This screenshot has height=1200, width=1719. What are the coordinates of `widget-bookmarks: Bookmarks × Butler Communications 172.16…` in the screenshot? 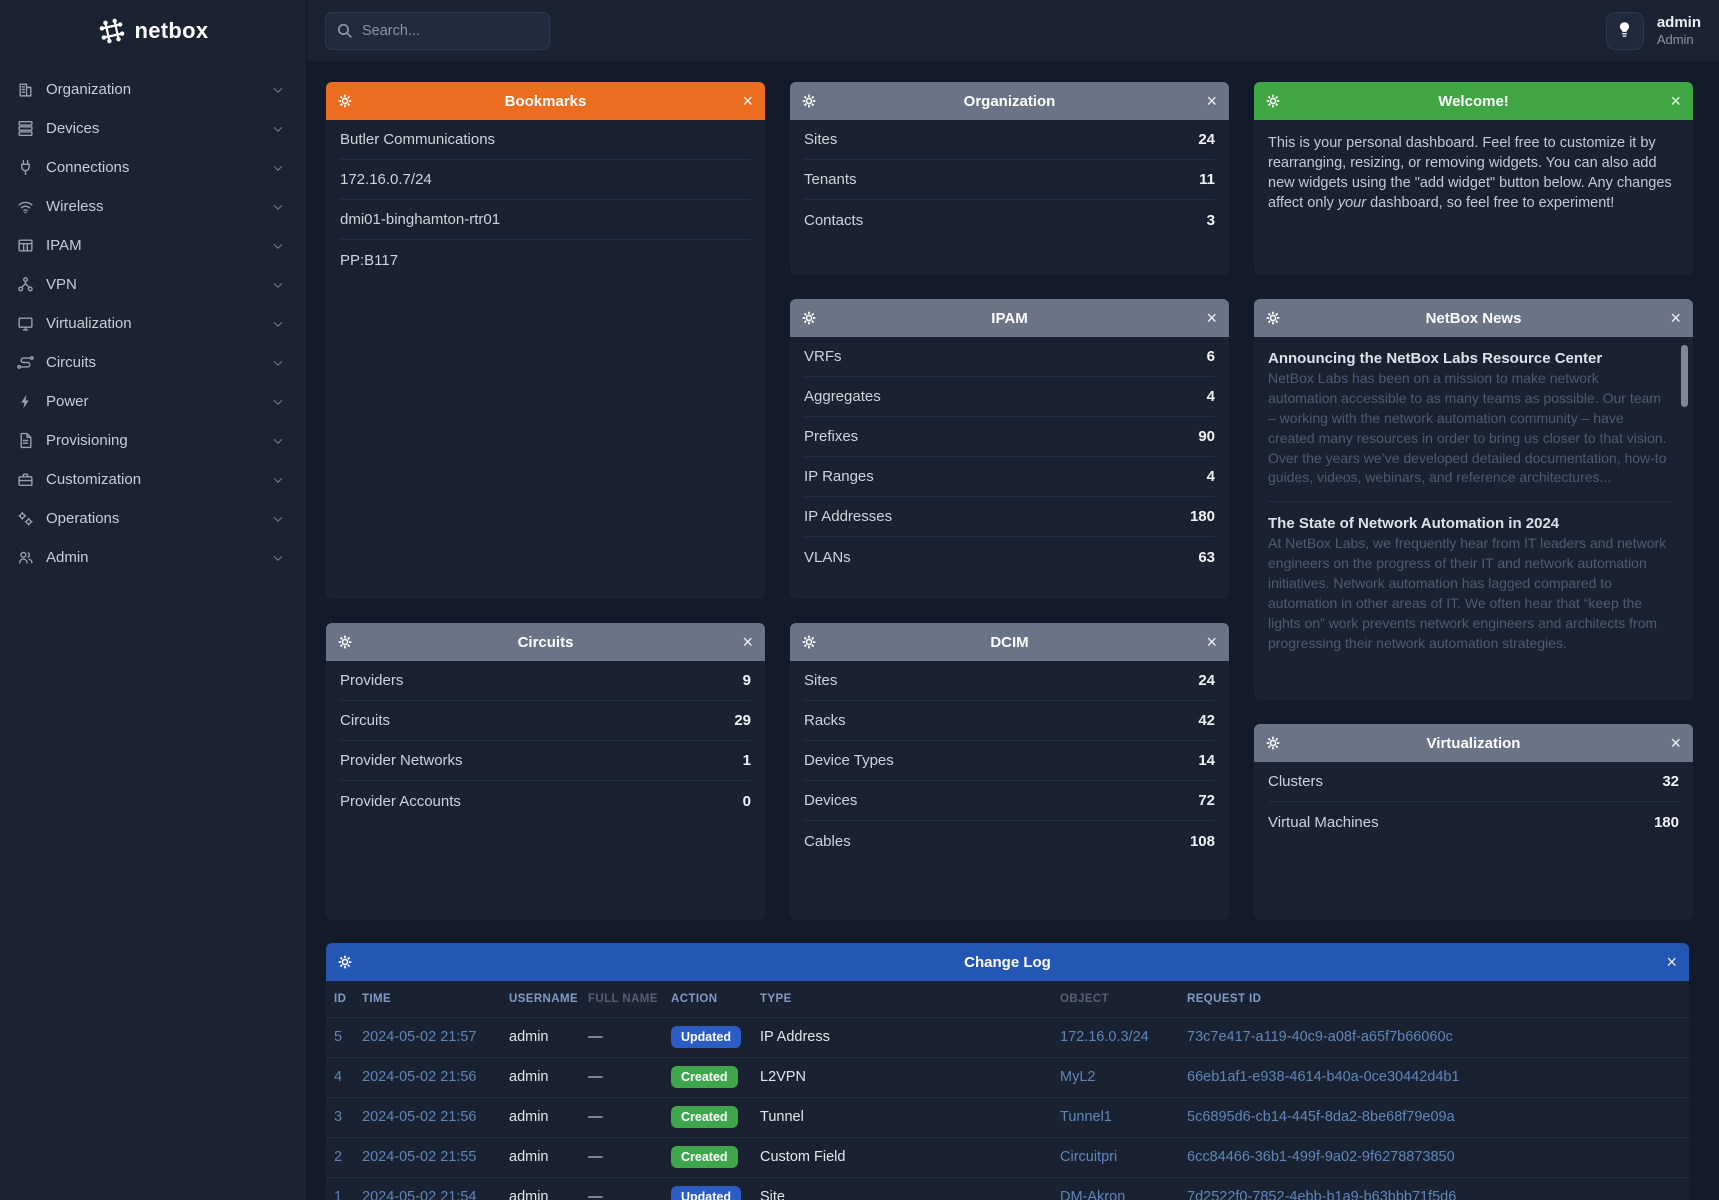 It's located at (545, 340).